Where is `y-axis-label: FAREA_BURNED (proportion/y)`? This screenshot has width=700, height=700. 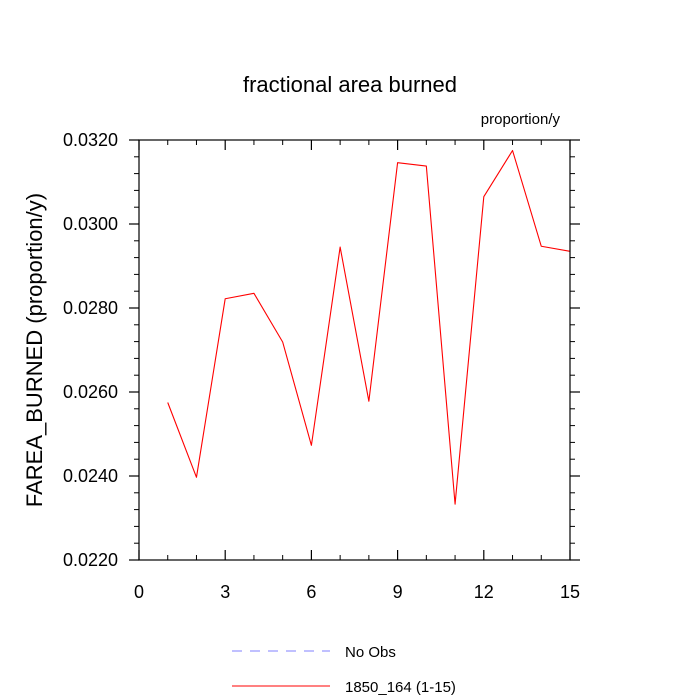 y-axis-label: FAREA_BURNED (proportion/y) is located at coordinates (34, 350).